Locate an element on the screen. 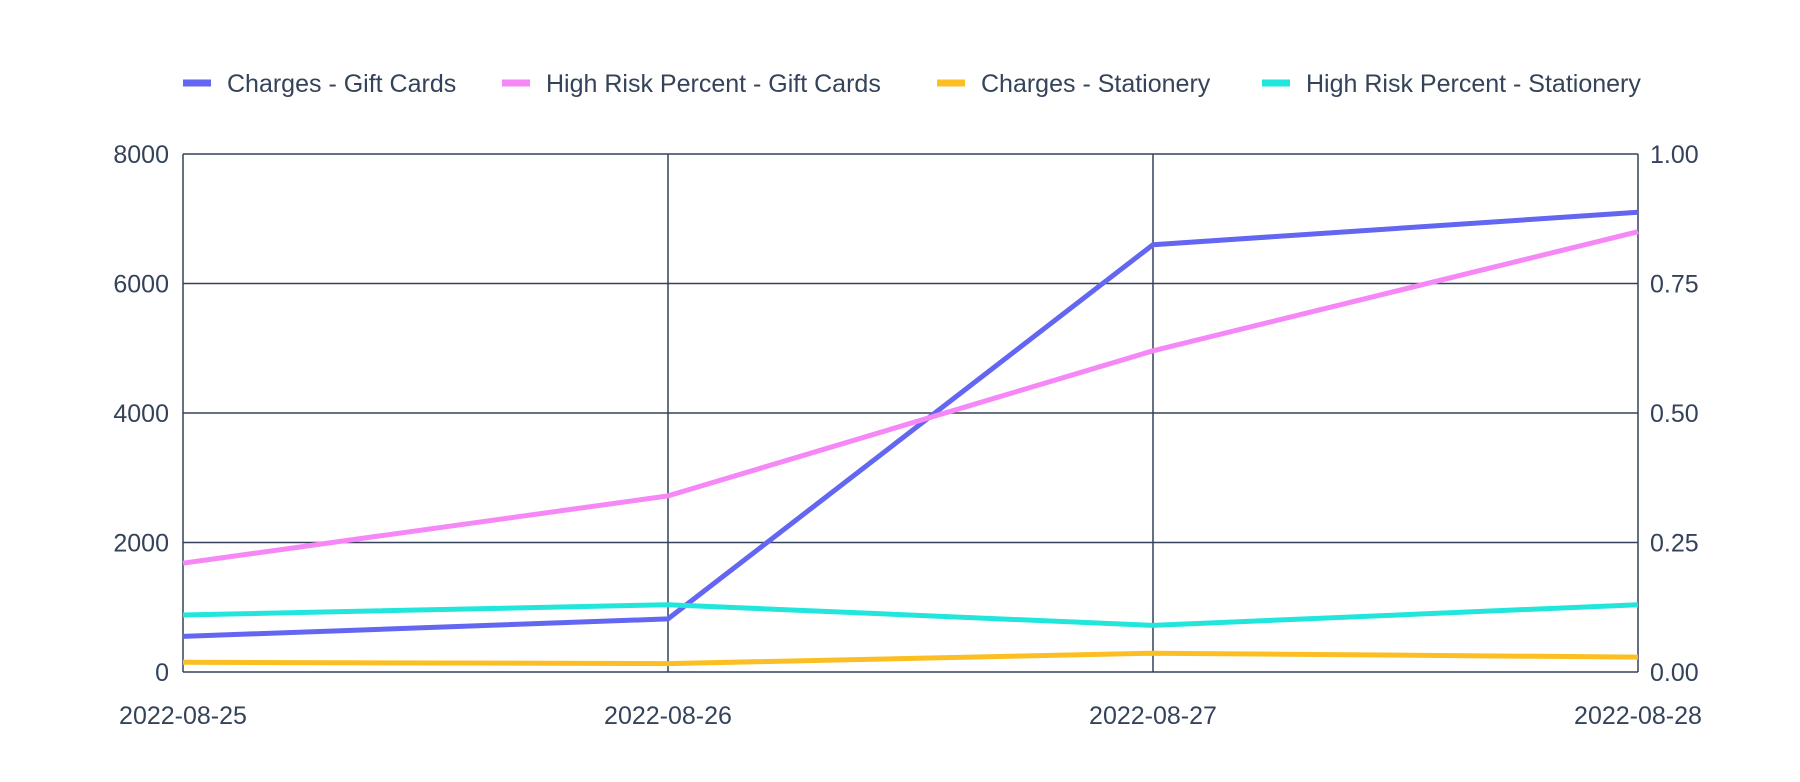  y-left-tick-label: 6000 is located at coordinates (141, 285).